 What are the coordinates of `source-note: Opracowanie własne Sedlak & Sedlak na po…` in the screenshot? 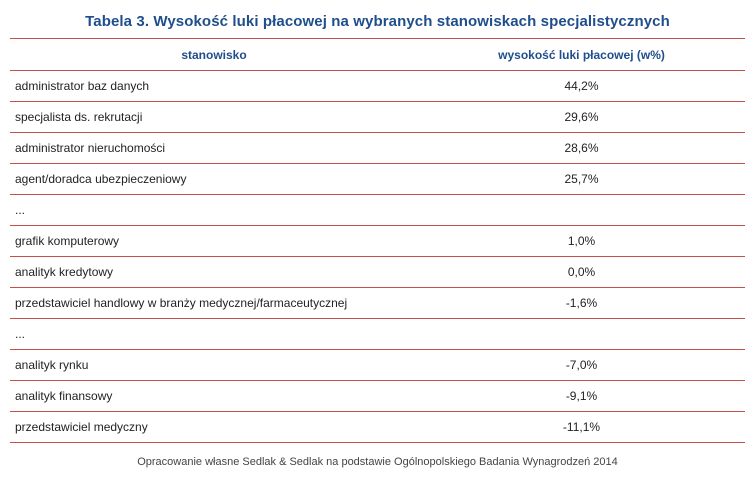 It's located at (377, 462).